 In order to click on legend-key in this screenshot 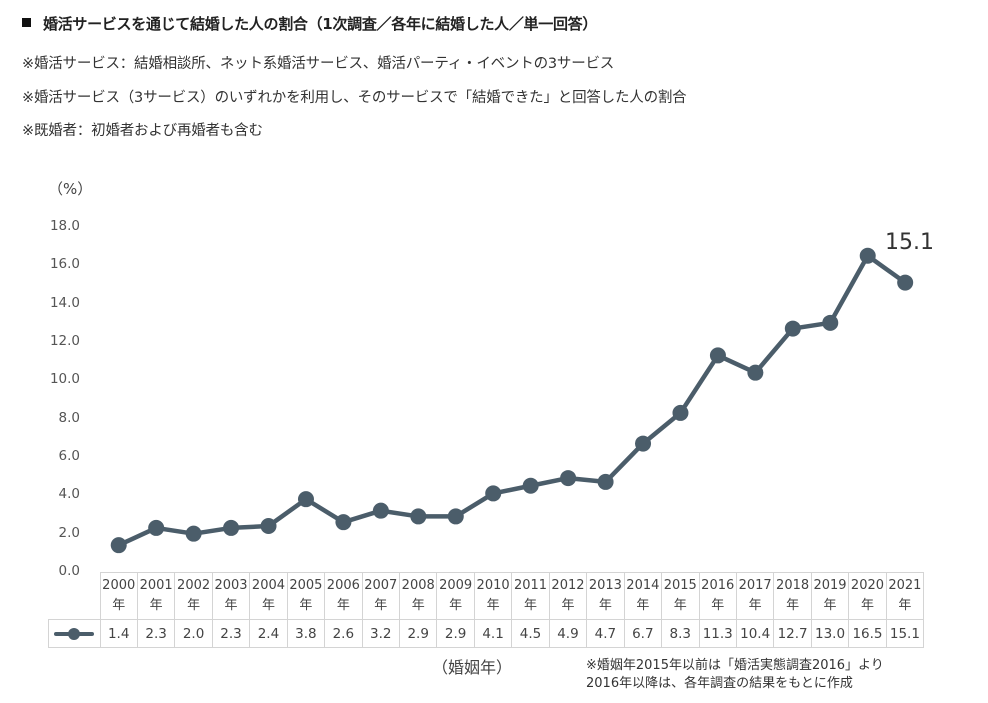, I will do `click(74, 633)`.